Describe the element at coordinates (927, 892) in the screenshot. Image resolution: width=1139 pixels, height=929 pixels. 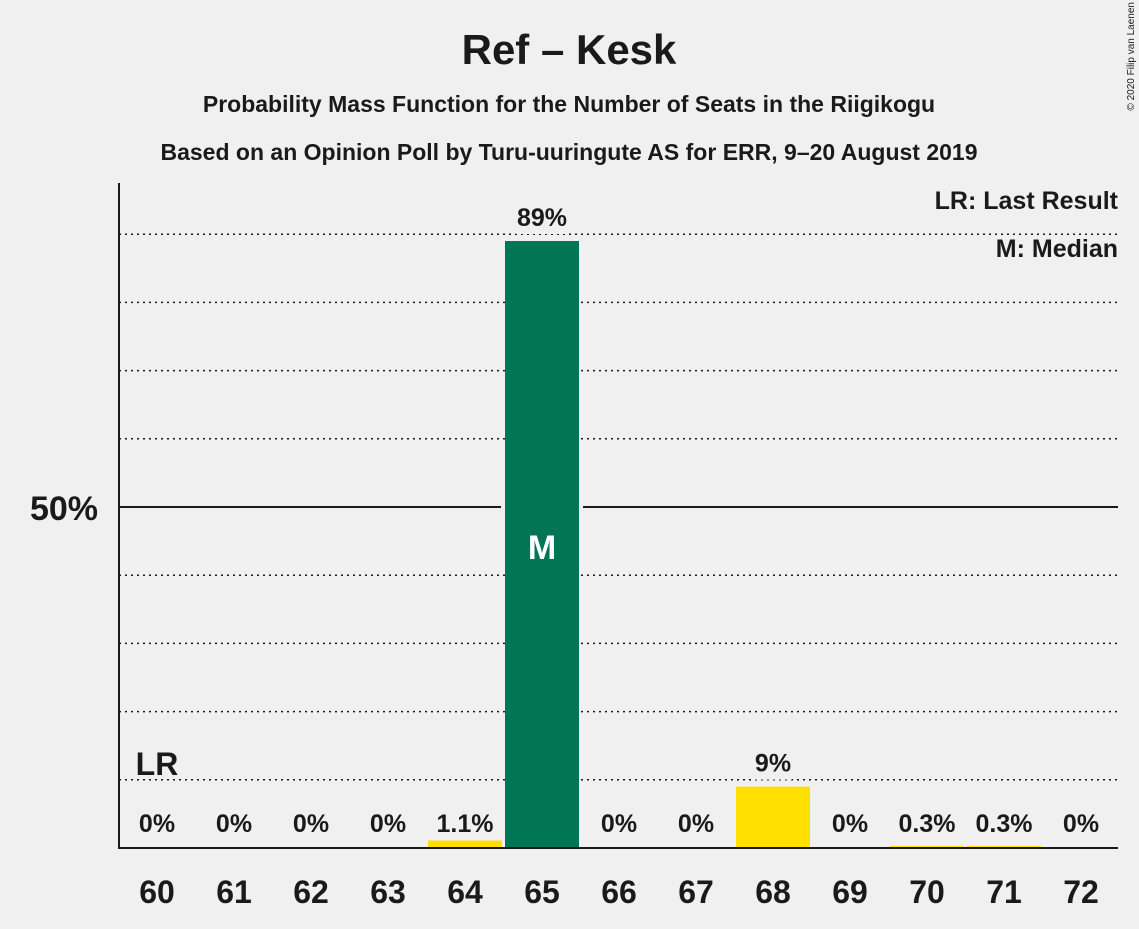
I see `x-tick-label: 70` at that location.